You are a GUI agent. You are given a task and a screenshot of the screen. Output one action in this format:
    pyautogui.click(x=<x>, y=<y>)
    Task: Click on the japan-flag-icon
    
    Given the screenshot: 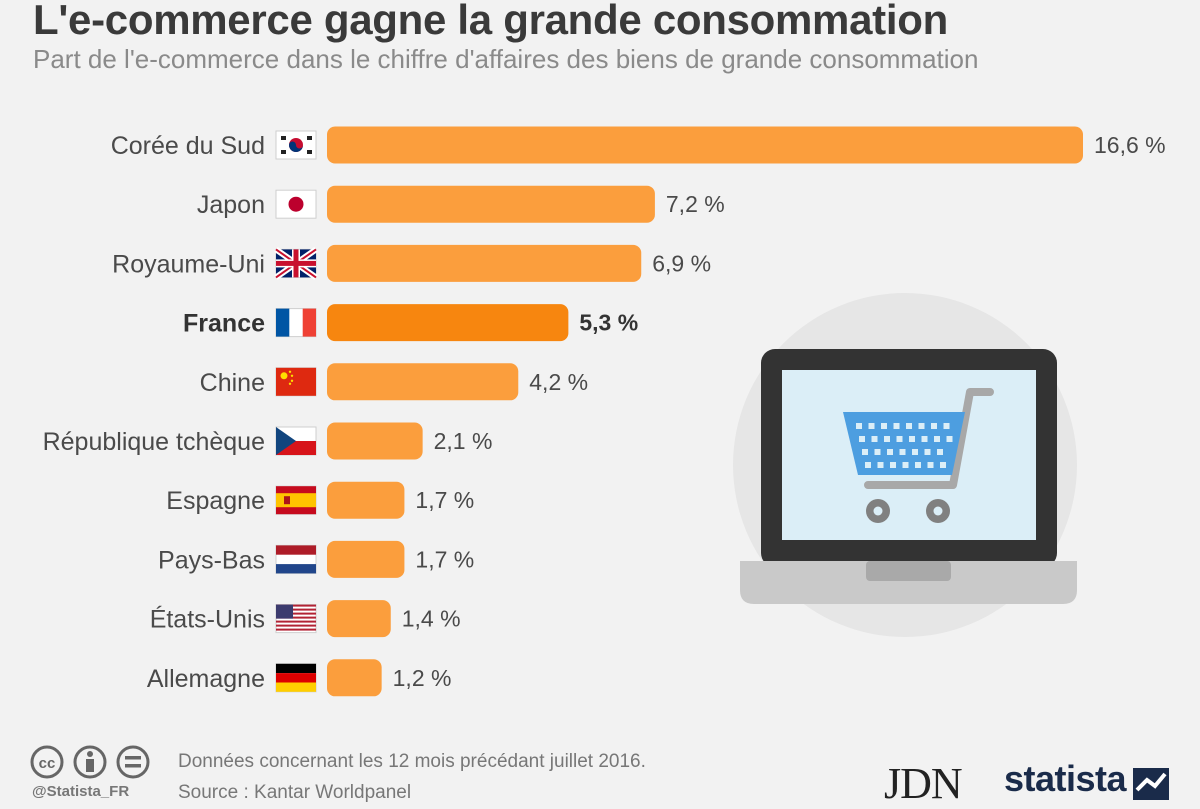 What is the action you would take?
    pyautogui.click(x=296, y=204)
    